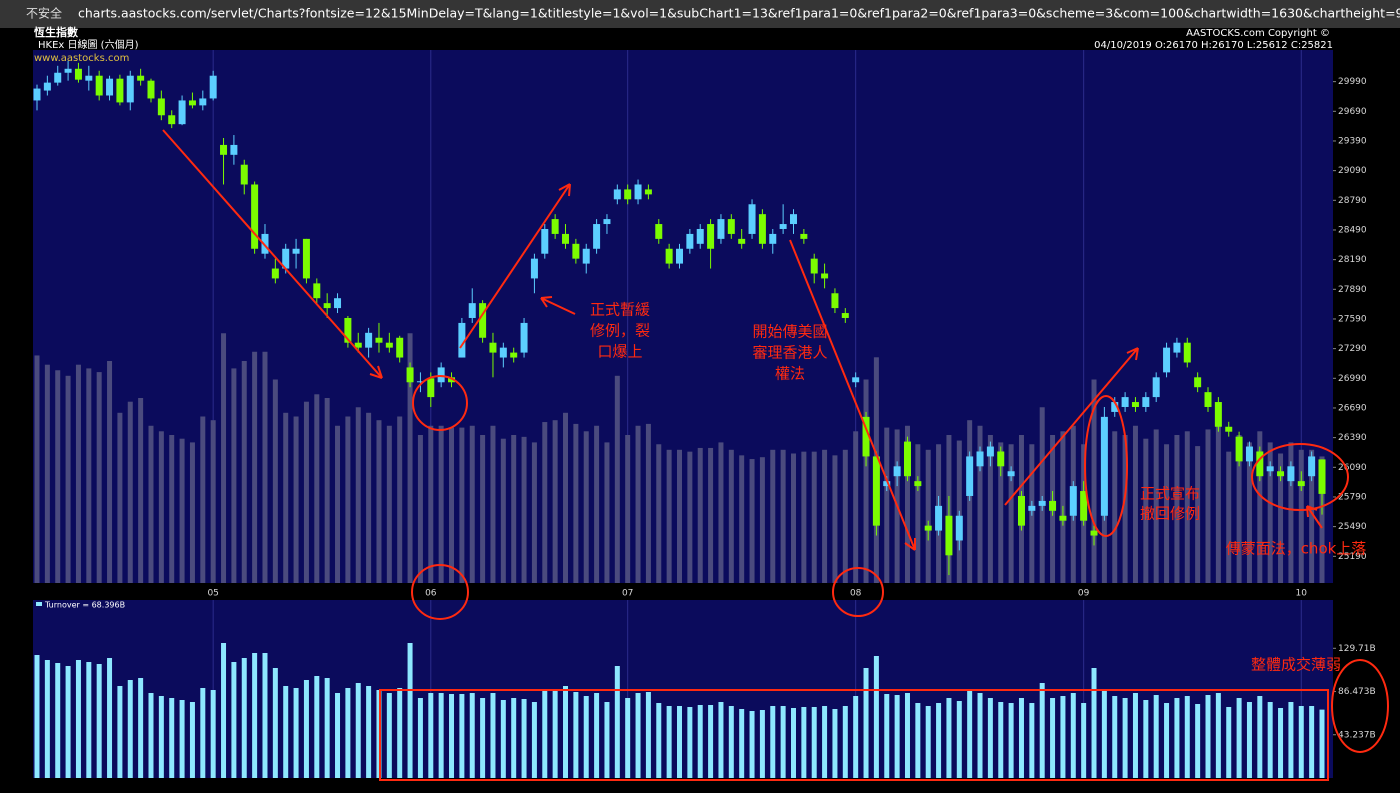  Describe the element at coordinates (854, 735) in the screenshot. I see `box` at that location.